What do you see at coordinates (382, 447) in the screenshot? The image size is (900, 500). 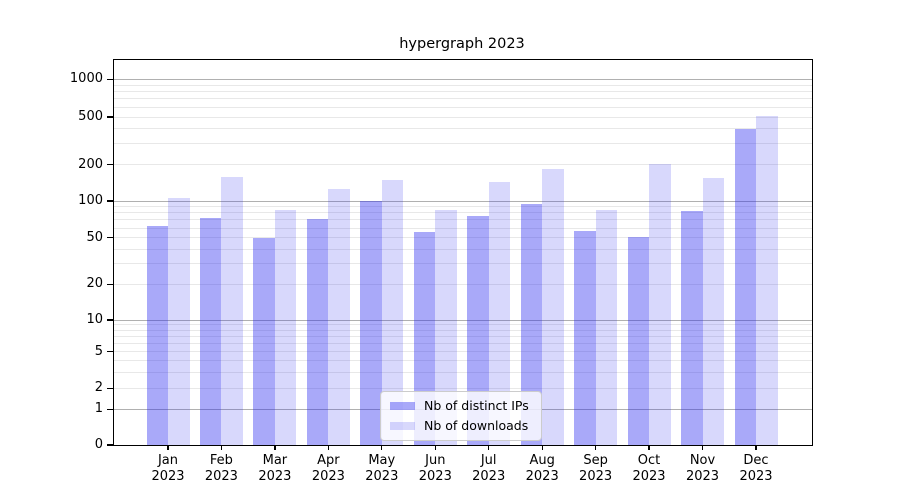 I see `x-tick-mark-may` at bounding box center [382, 447].